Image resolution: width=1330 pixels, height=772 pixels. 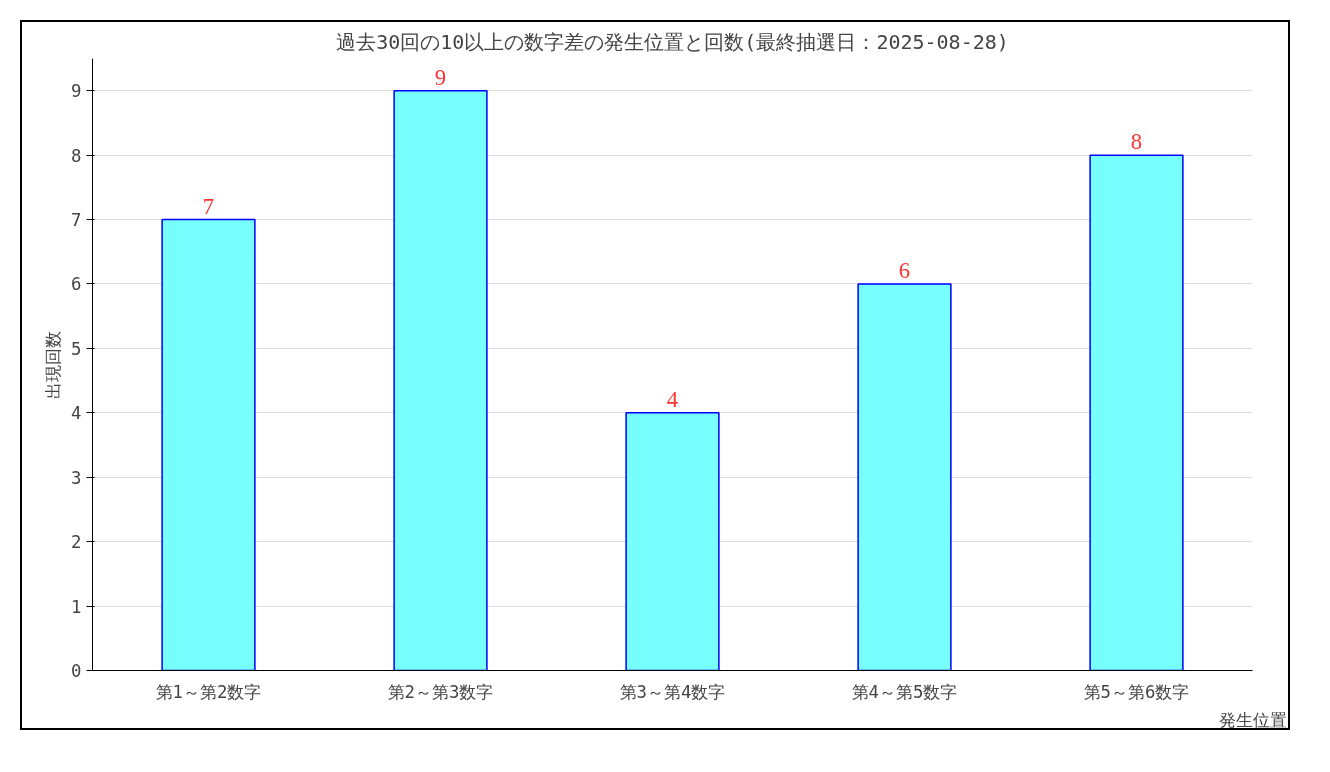 What do you see at coordinates (1252, 719) in the screenshot?
I see `x-axis-title: 発生位置` at bounding box center [1252, 719].